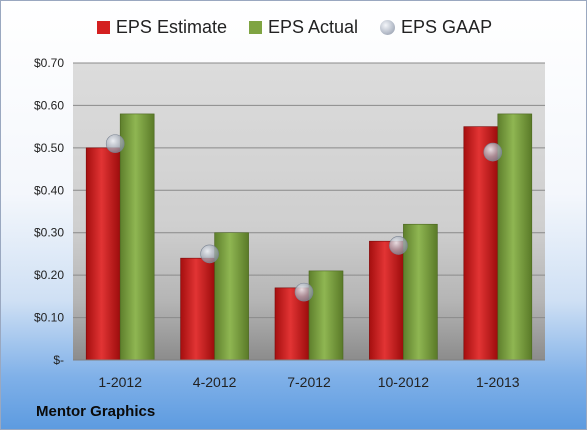 The image size is (587, 430). Describe the element at coordinates (215, 382) in the screenshot. I see `x-tick-label: 4-2012` at that location.